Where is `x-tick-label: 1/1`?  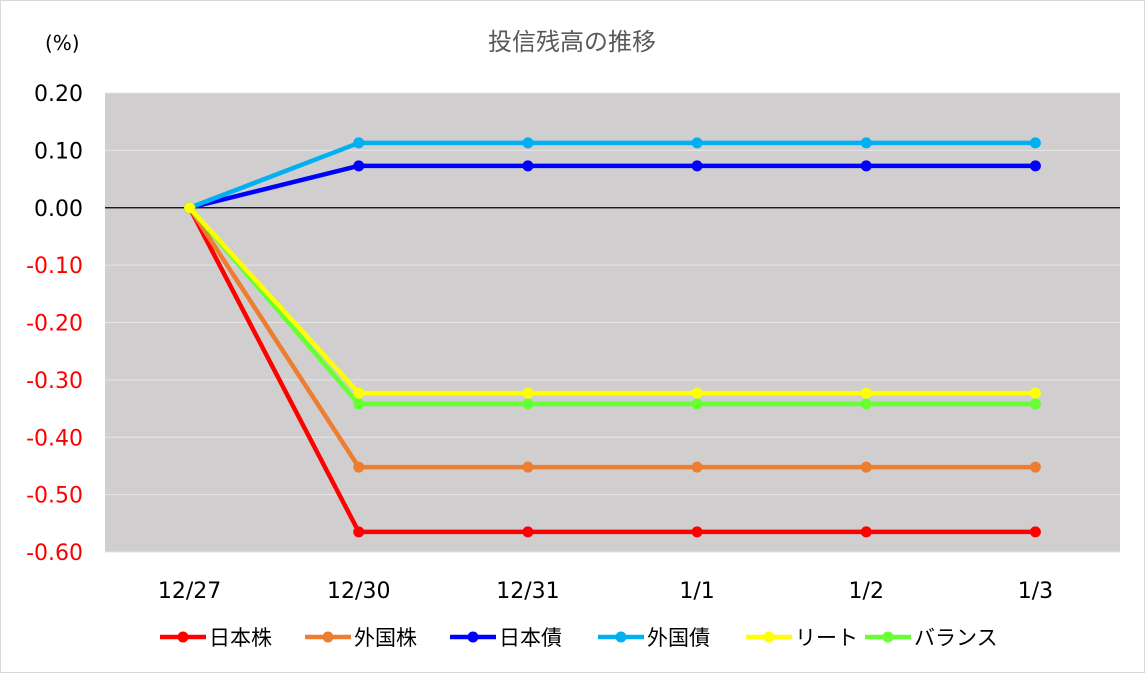 x-tick-label: 1/1 is located at coordinates (696, 591).